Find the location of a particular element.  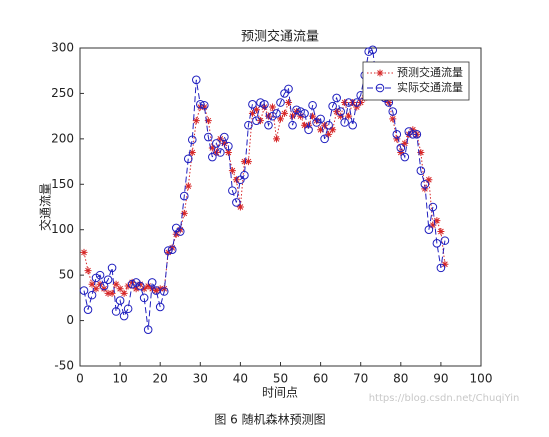

x-tick-label: 80 is located at coordinates (400, 379).